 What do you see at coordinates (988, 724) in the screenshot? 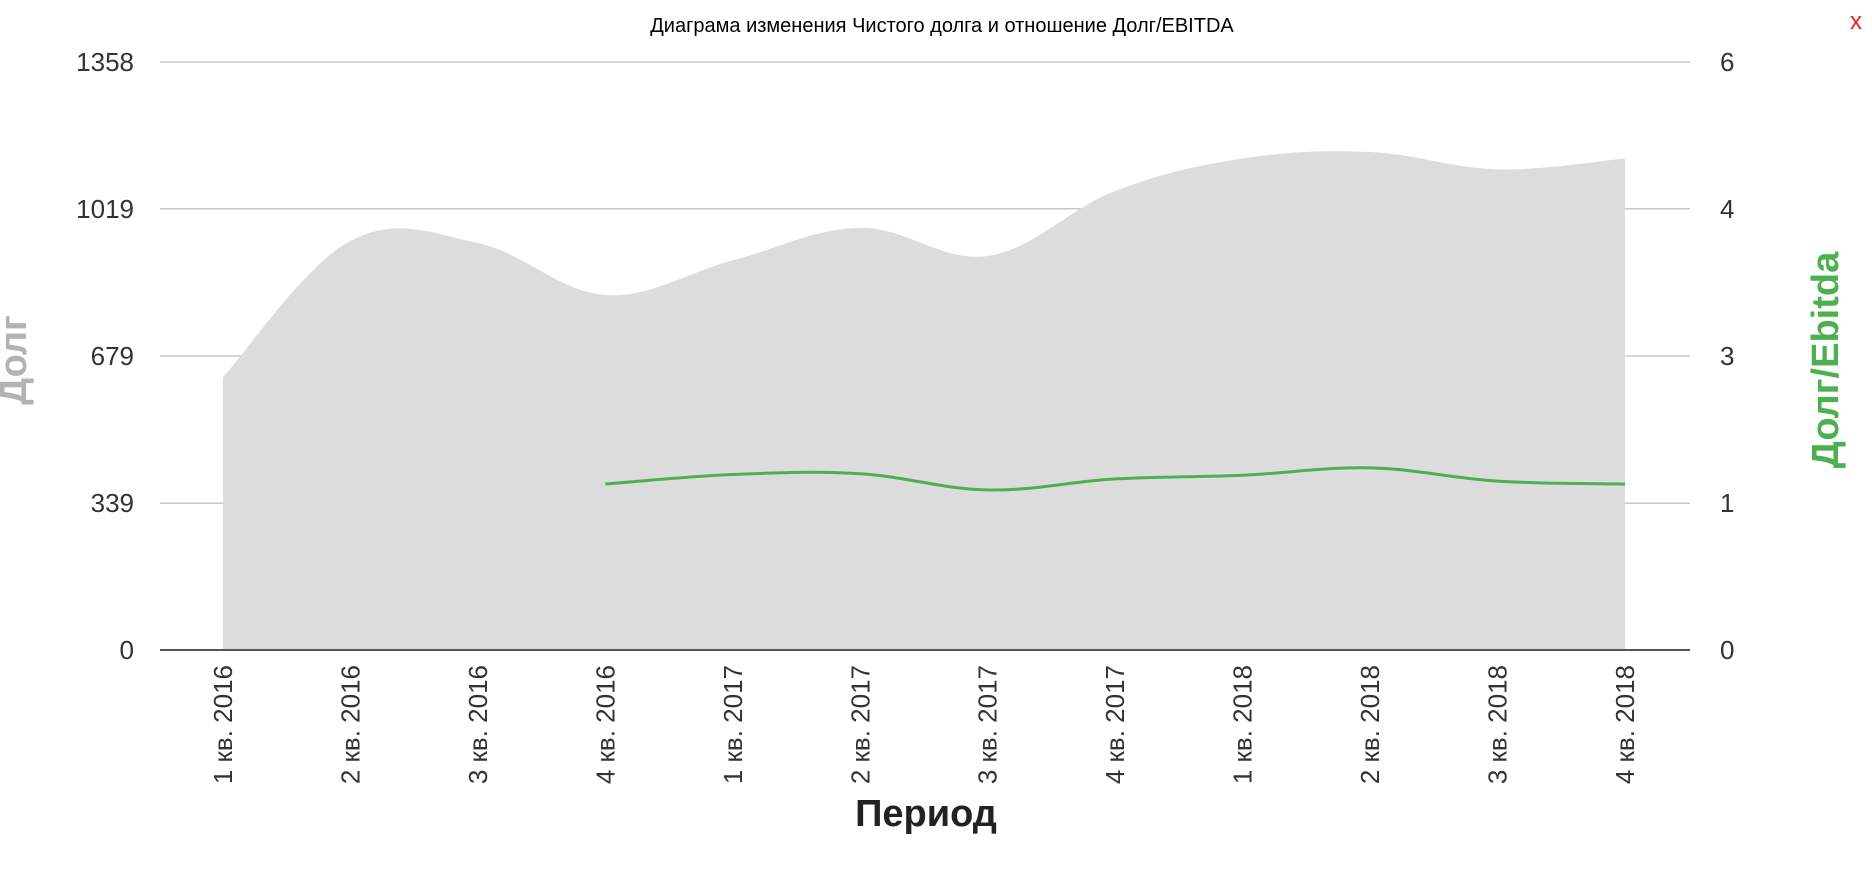
I see `x-tick-label: 3 кв. 2017` at bounding box center [988, 724].